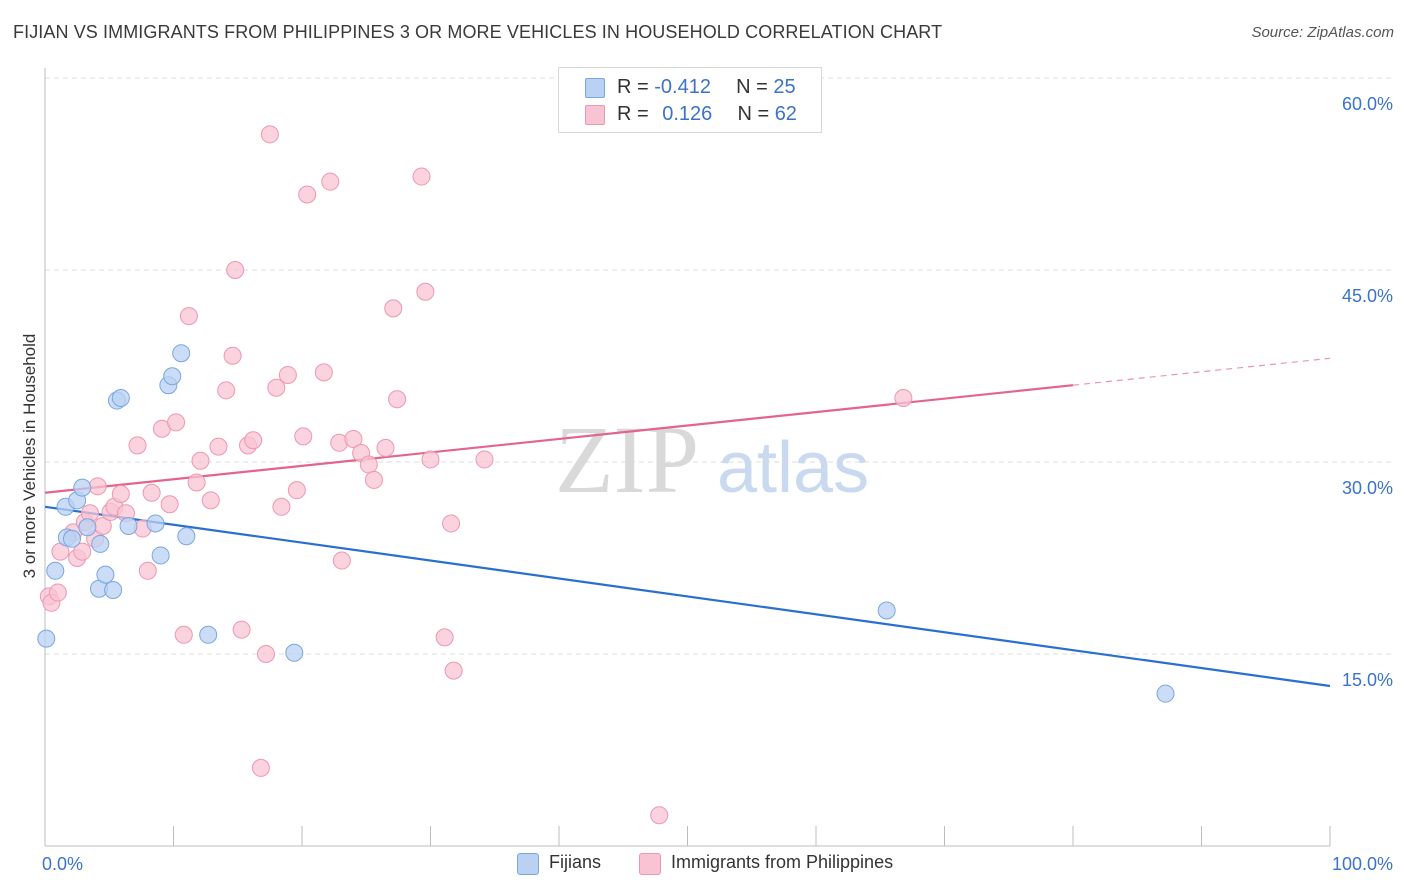 This screenshot has width=1406, height=892. I want to click on watermark-zip: ZIP, so click(627, 459).